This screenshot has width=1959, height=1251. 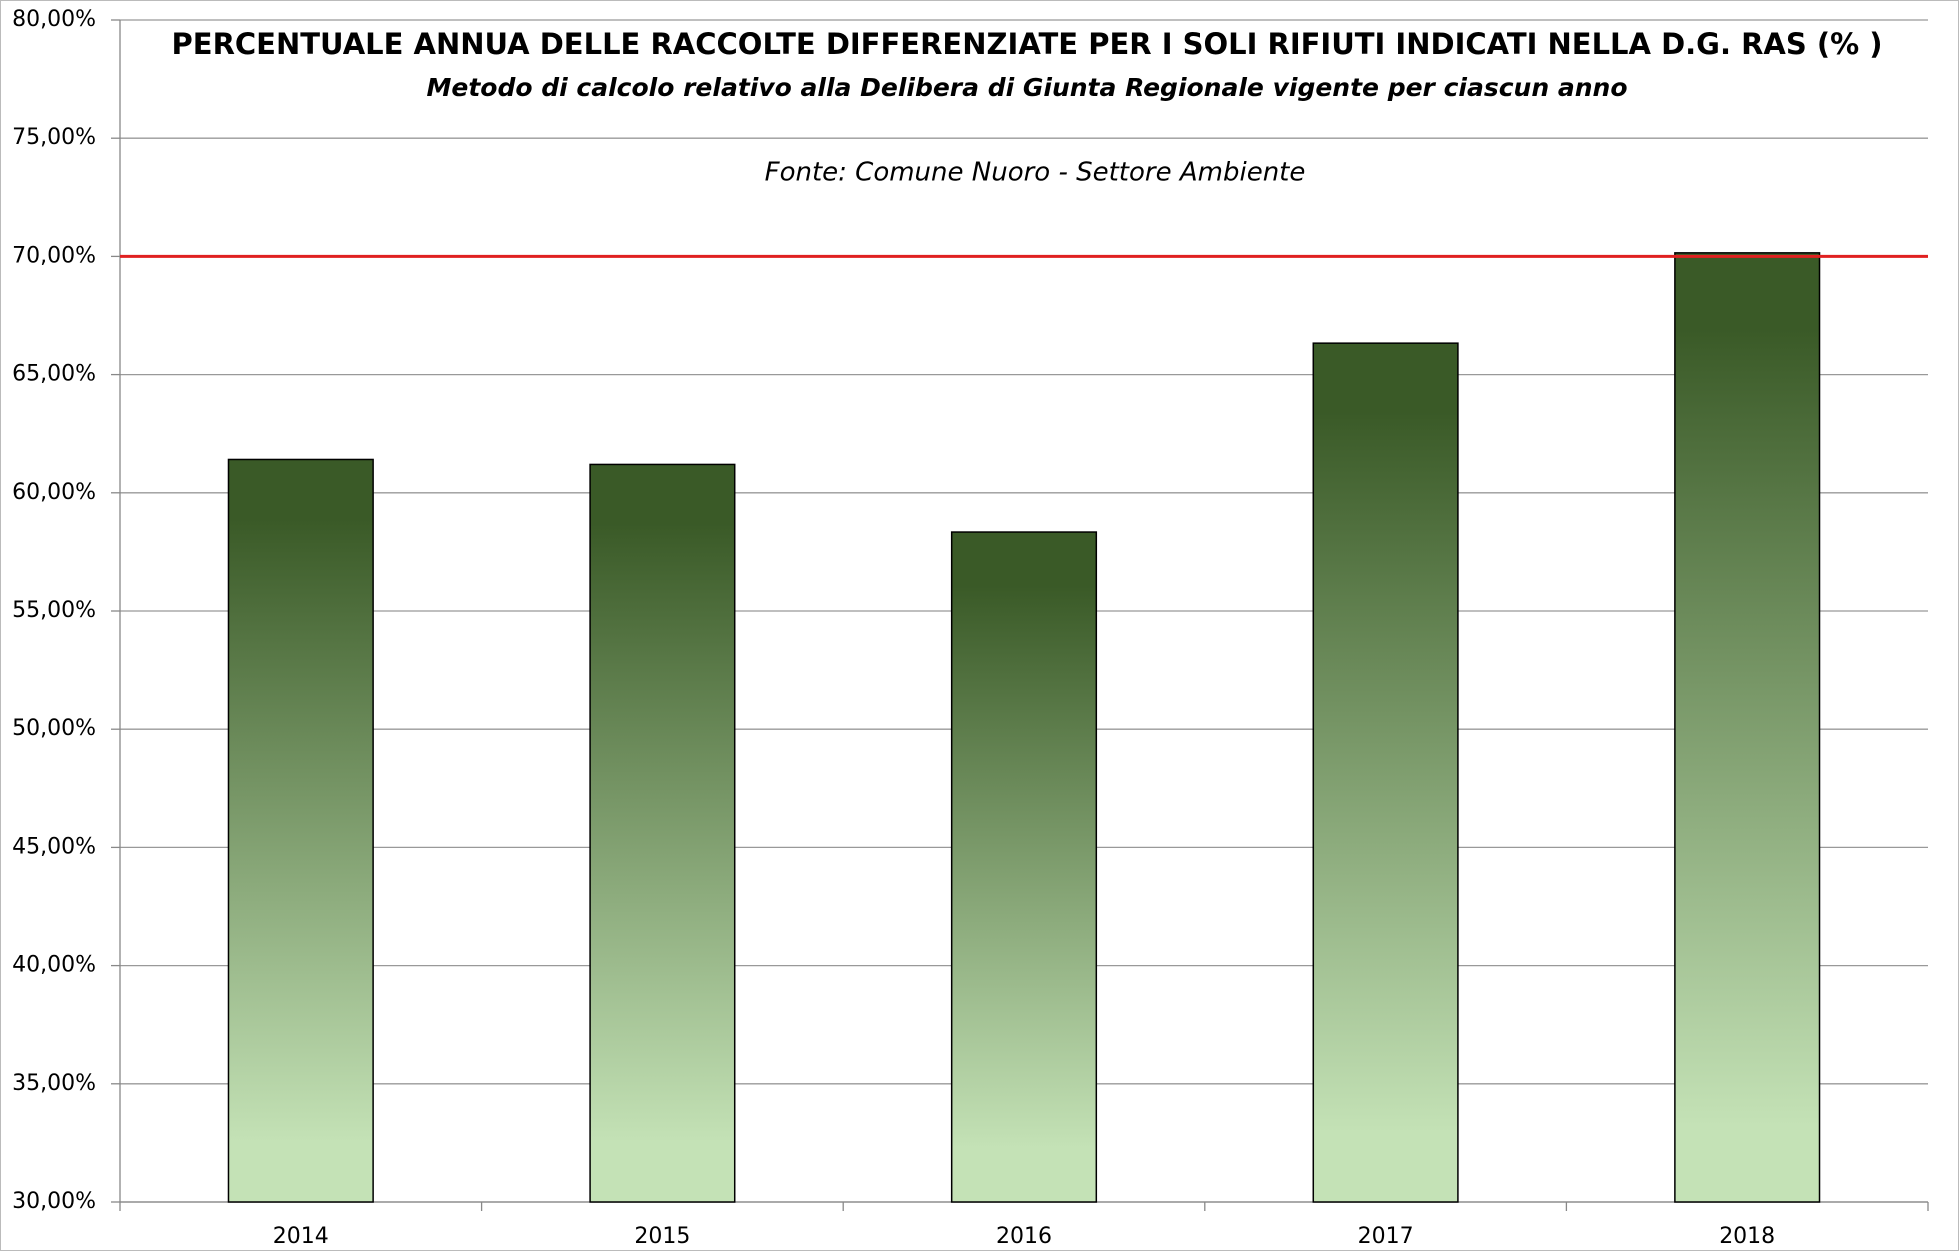 What do you see at coordinates (54, 137) in the screenshot?
I see `y-tick-label: 75,00%` at bounding box center [54, 137].